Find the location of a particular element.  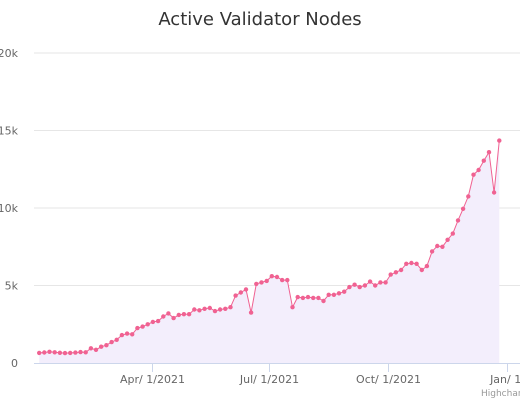

y-tick-label: 0 is located at coordinates (14, 363).